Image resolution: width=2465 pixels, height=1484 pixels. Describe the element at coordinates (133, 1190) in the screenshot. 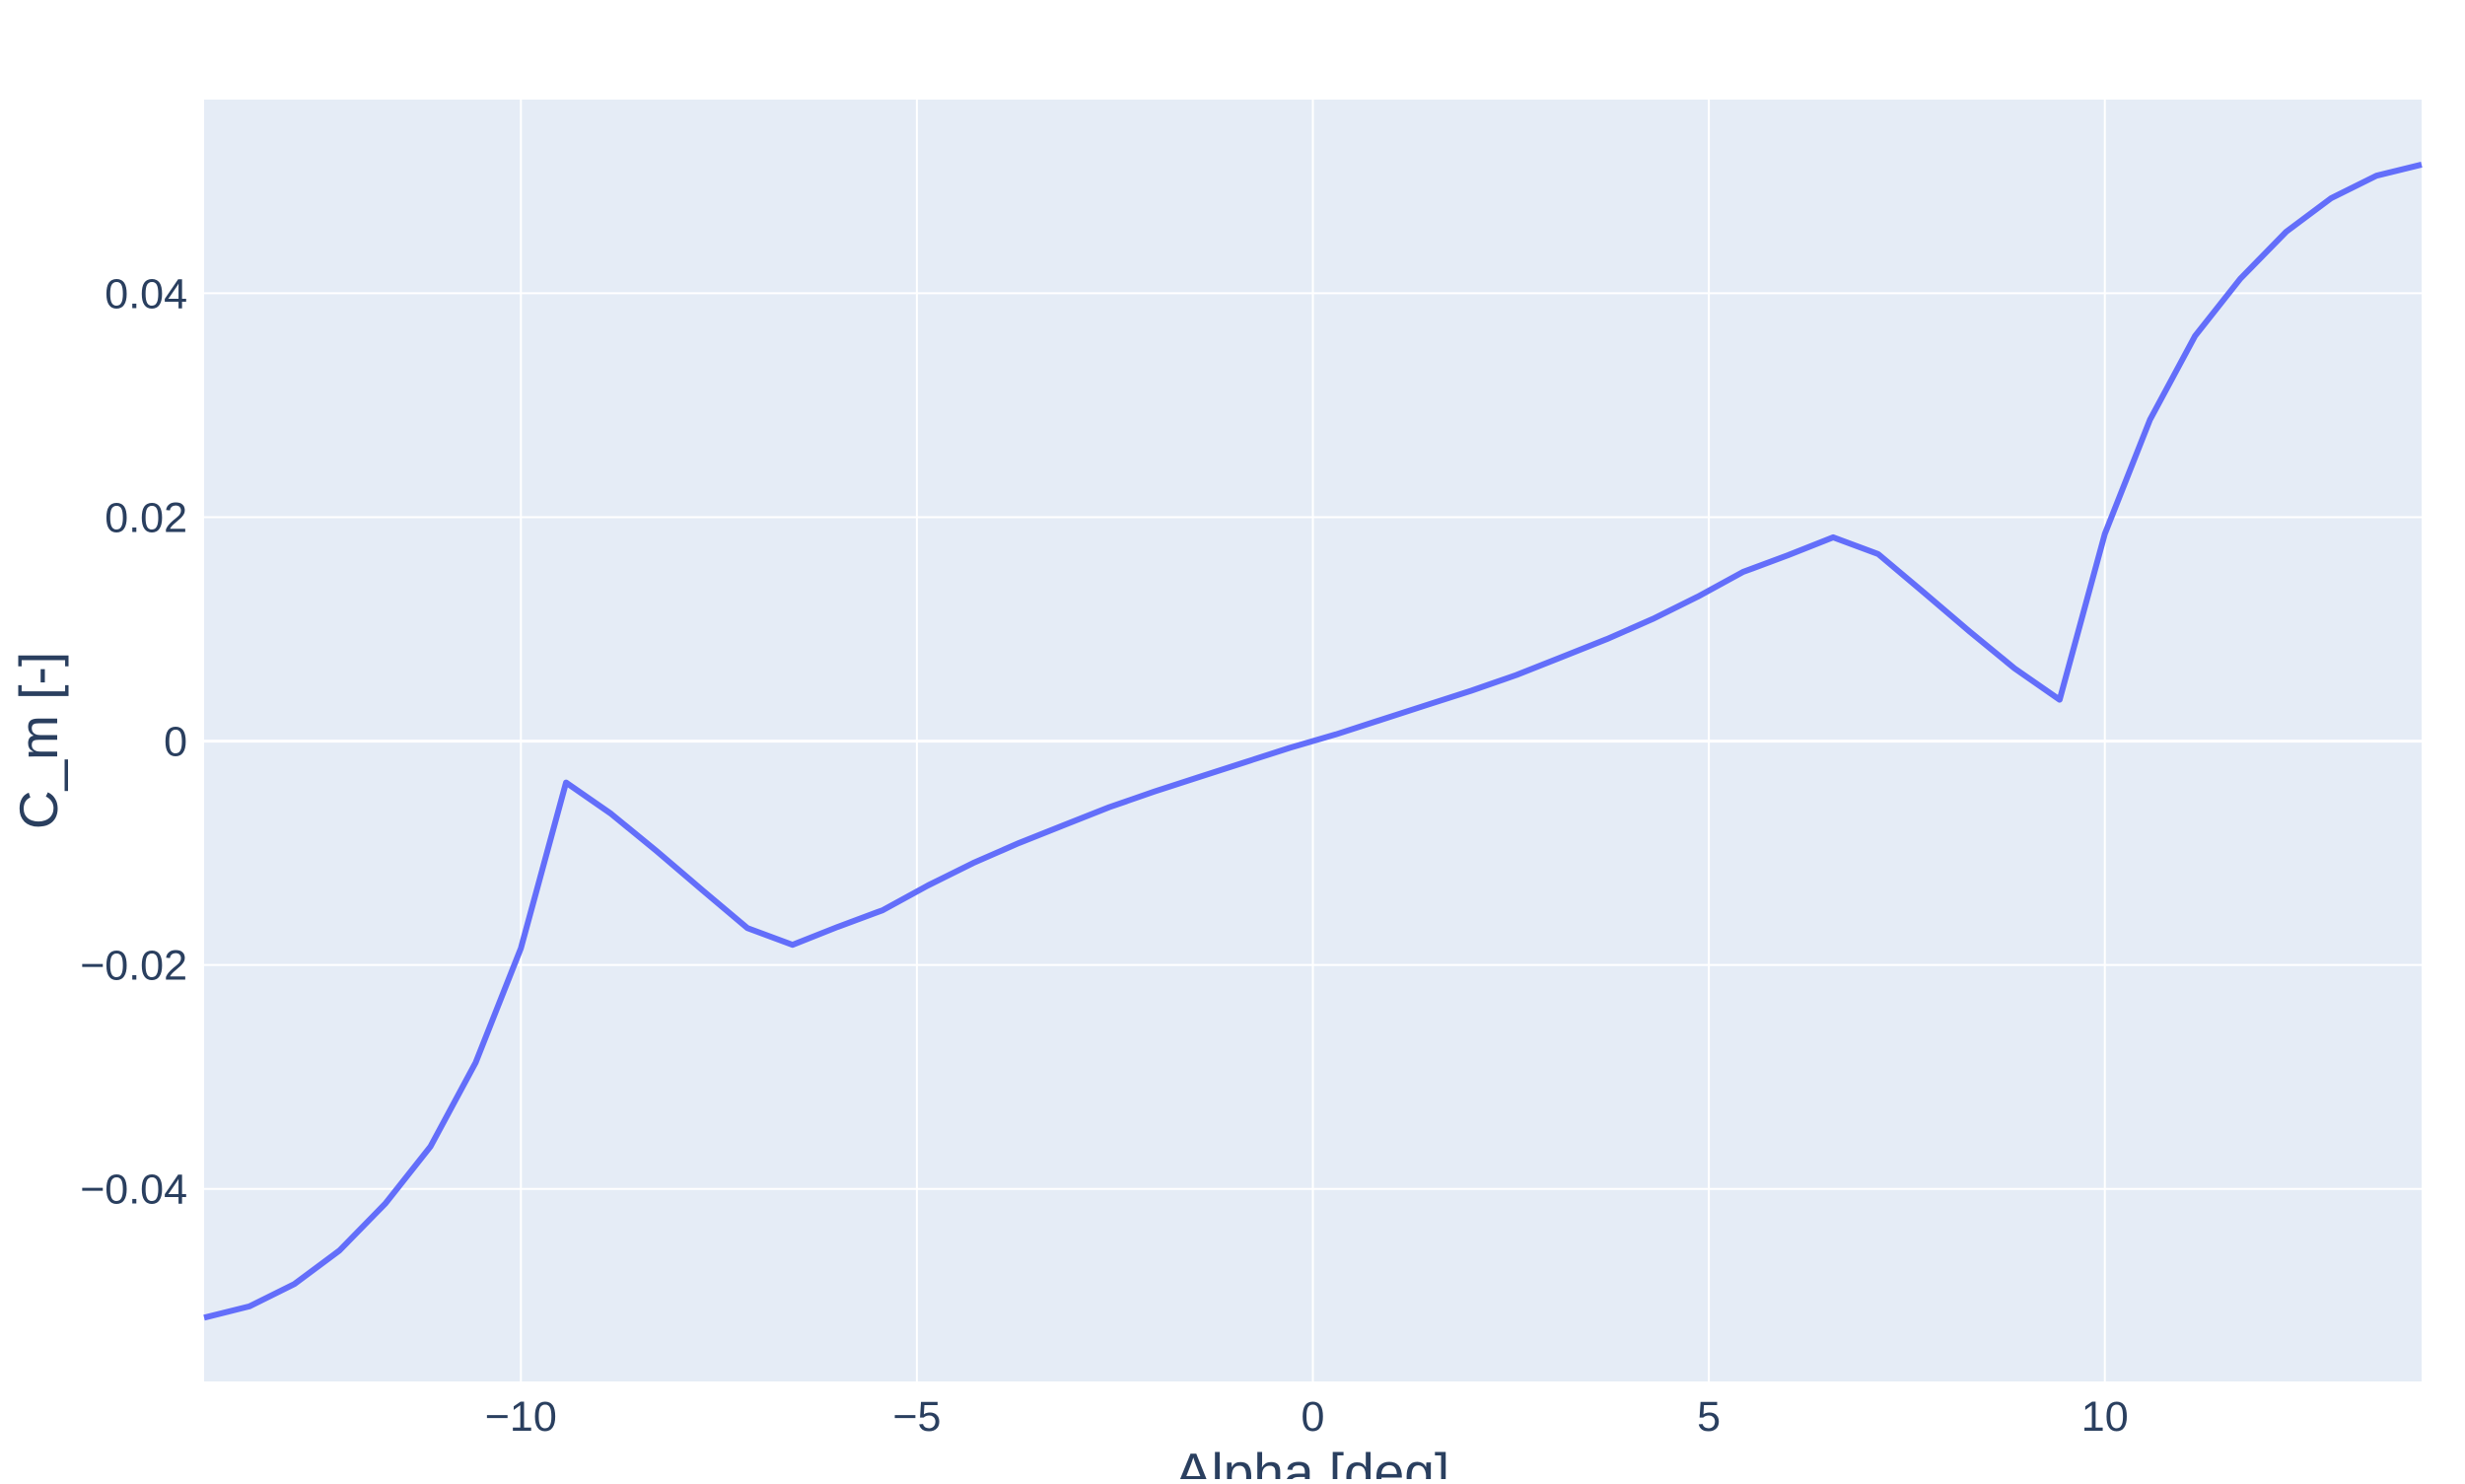

I see `y-tick-label: −0.04` at that location.